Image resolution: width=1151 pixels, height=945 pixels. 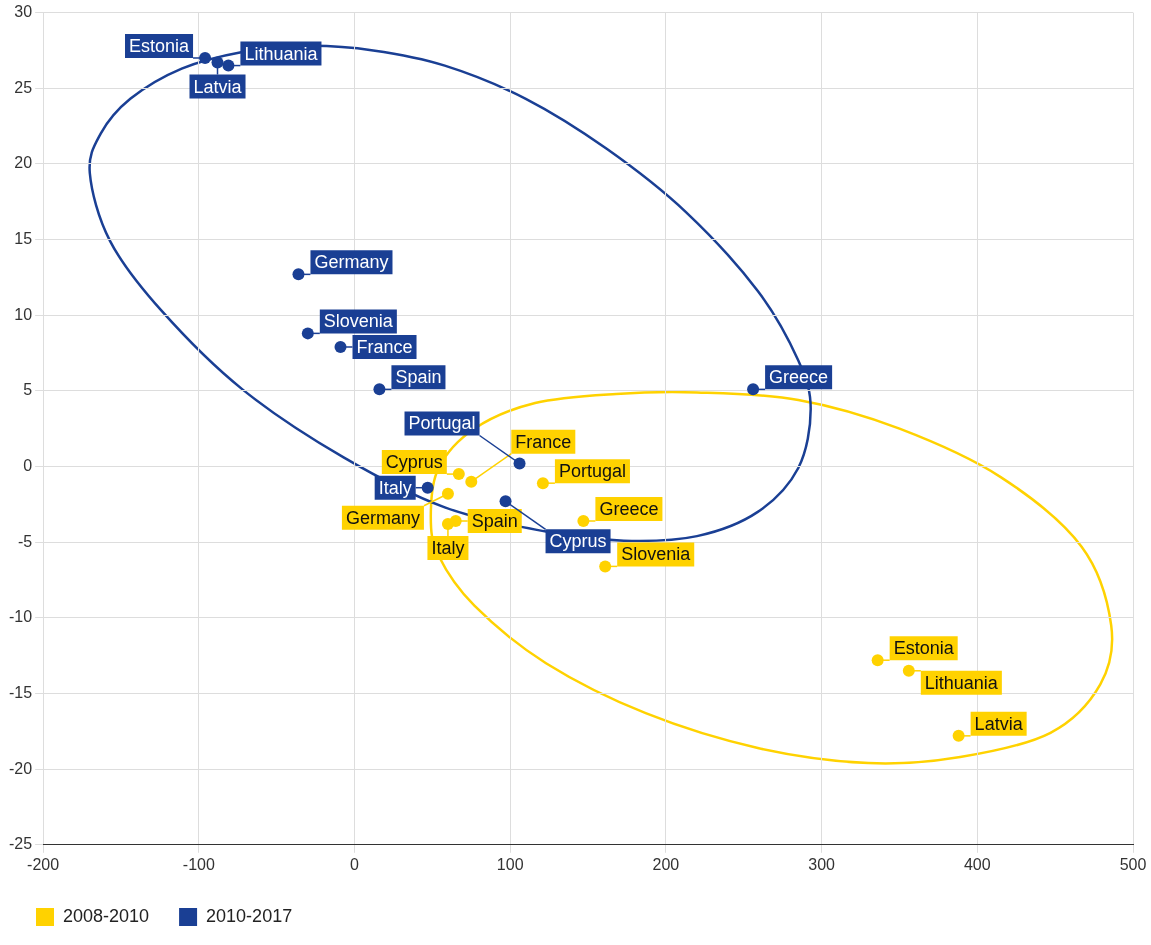 I want to click on y-tick-label: -15, so click(x=21, y=692).